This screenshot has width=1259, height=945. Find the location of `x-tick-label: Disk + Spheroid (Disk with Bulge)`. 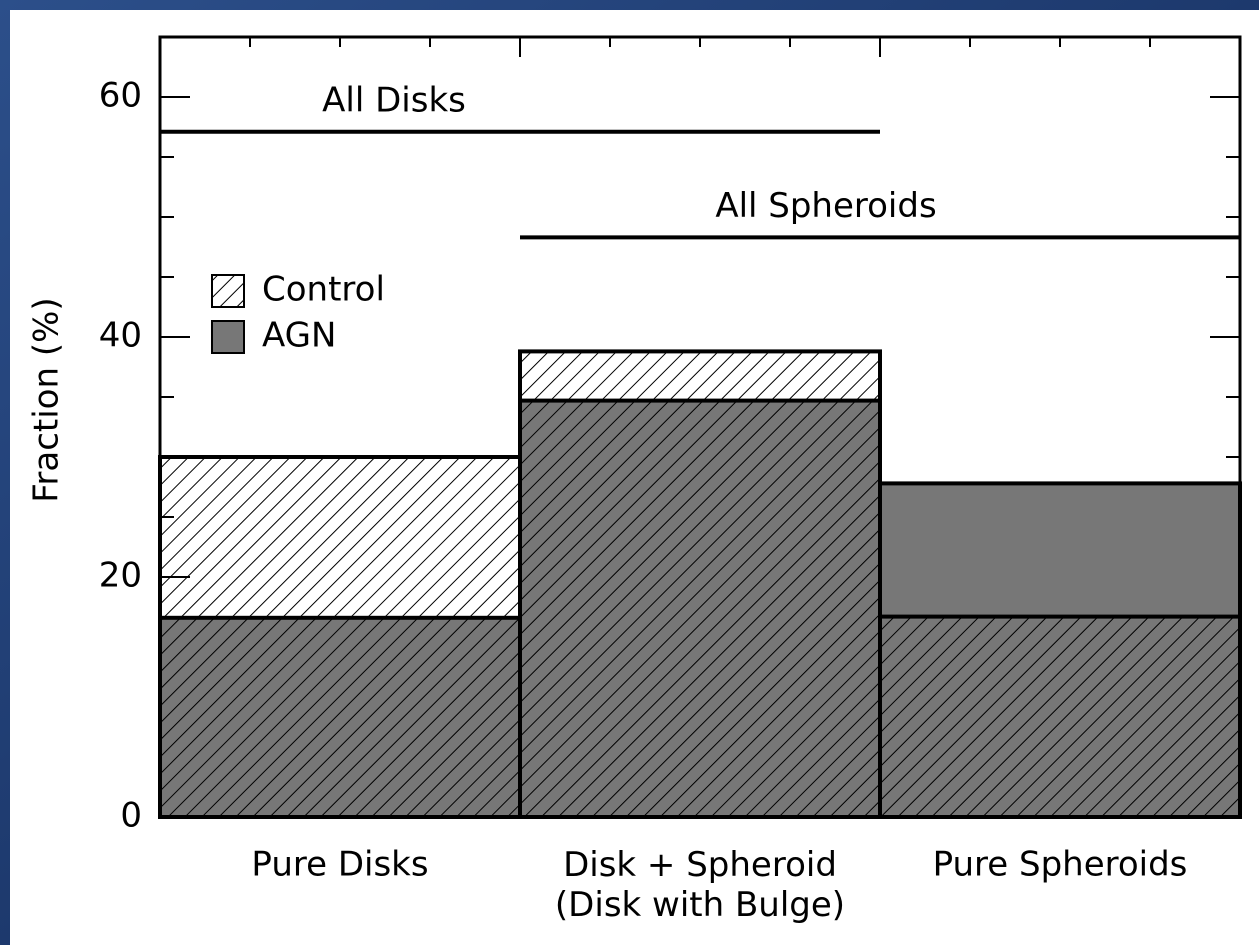

x-tick-label: Disk + Spheroid (Disk with Bulge) is located at coordinates (700, 885).